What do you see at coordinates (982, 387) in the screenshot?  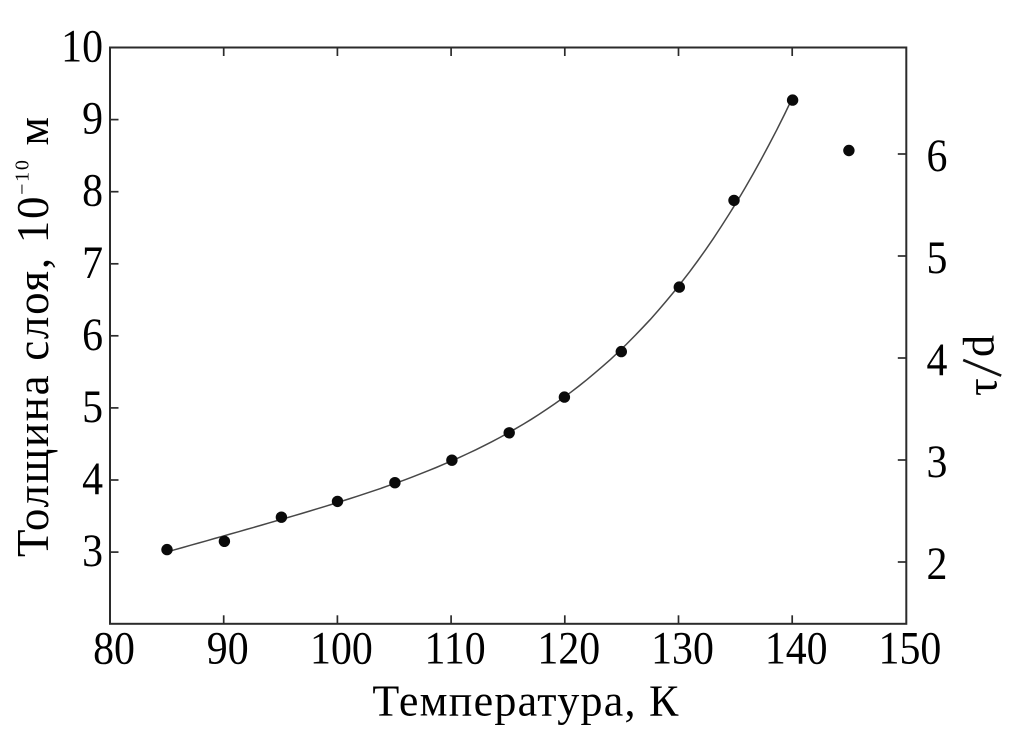 I see `svg-text: τ` at bounding box center [982, 387].